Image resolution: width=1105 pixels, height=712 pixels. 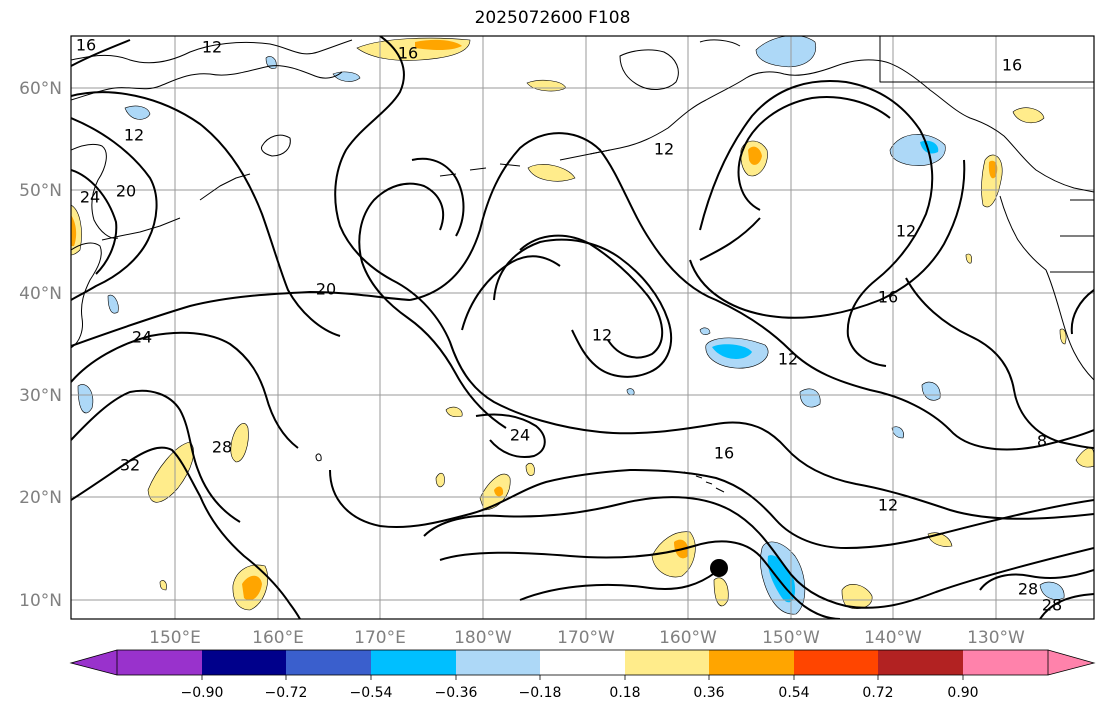 What do you see at coordinates (40, 396) in the screenshot?
I see `lat-tick-label: 30°N` at bounding box center [40, 396].